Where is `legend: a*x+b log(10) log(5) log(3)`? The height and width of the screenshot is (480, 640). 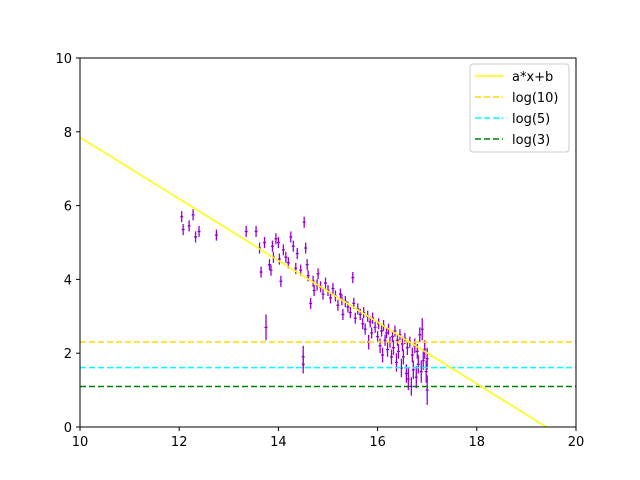 legend: a*x+b log(10) log(5) log(3) is located at coordinates (519, 108).